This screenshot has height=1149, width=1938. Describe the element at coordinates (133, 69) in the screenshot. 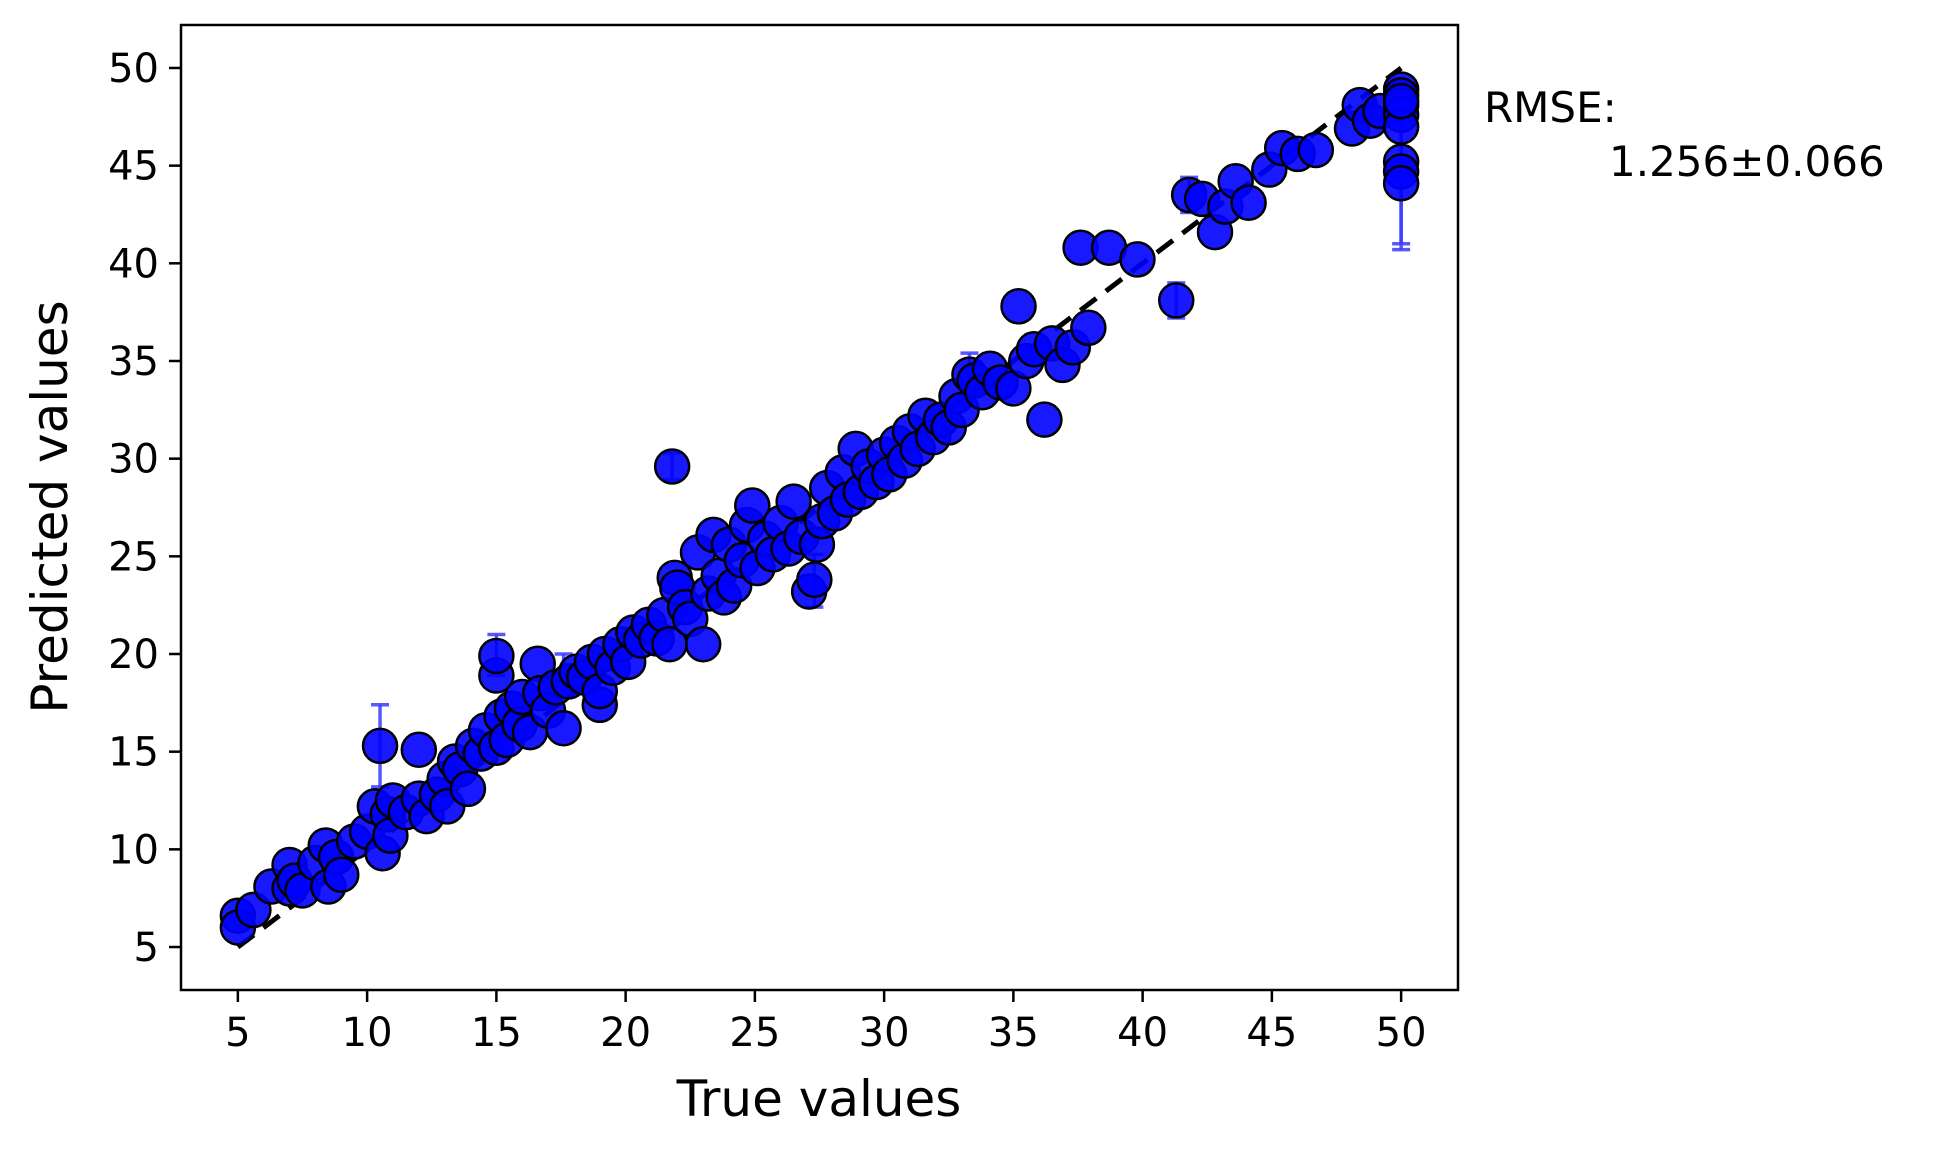

I see `y-tick-label: 50` at that location.